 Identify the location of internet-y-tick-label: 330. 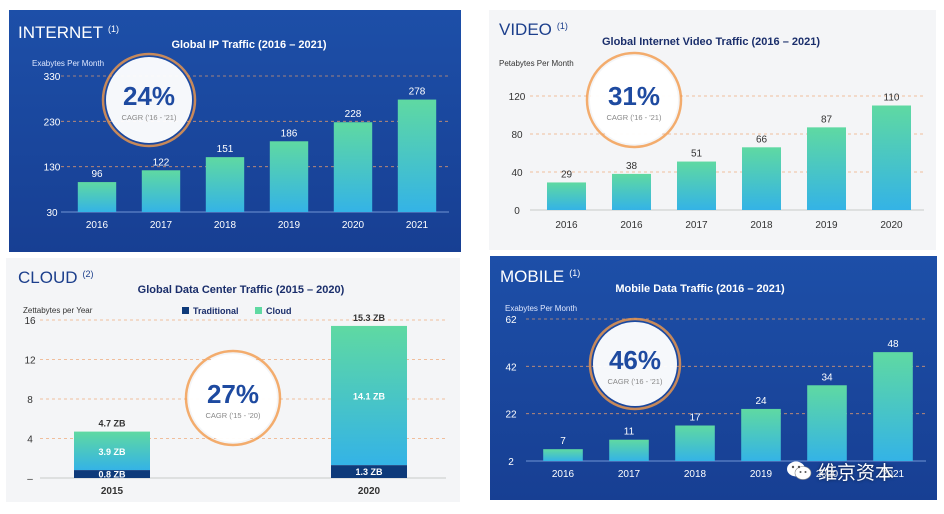
(52, 77).